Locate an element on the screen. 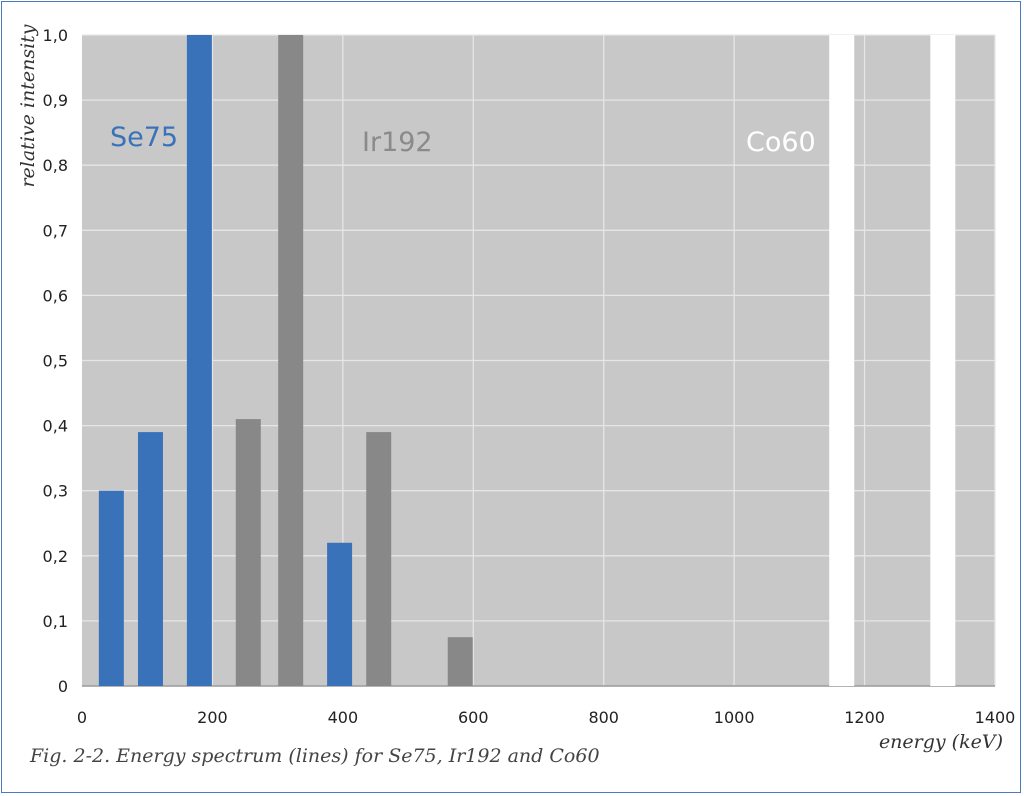 This screenshot has height=796, width=1024. x-tick-label: 0 is located at coordinates (82, 717).